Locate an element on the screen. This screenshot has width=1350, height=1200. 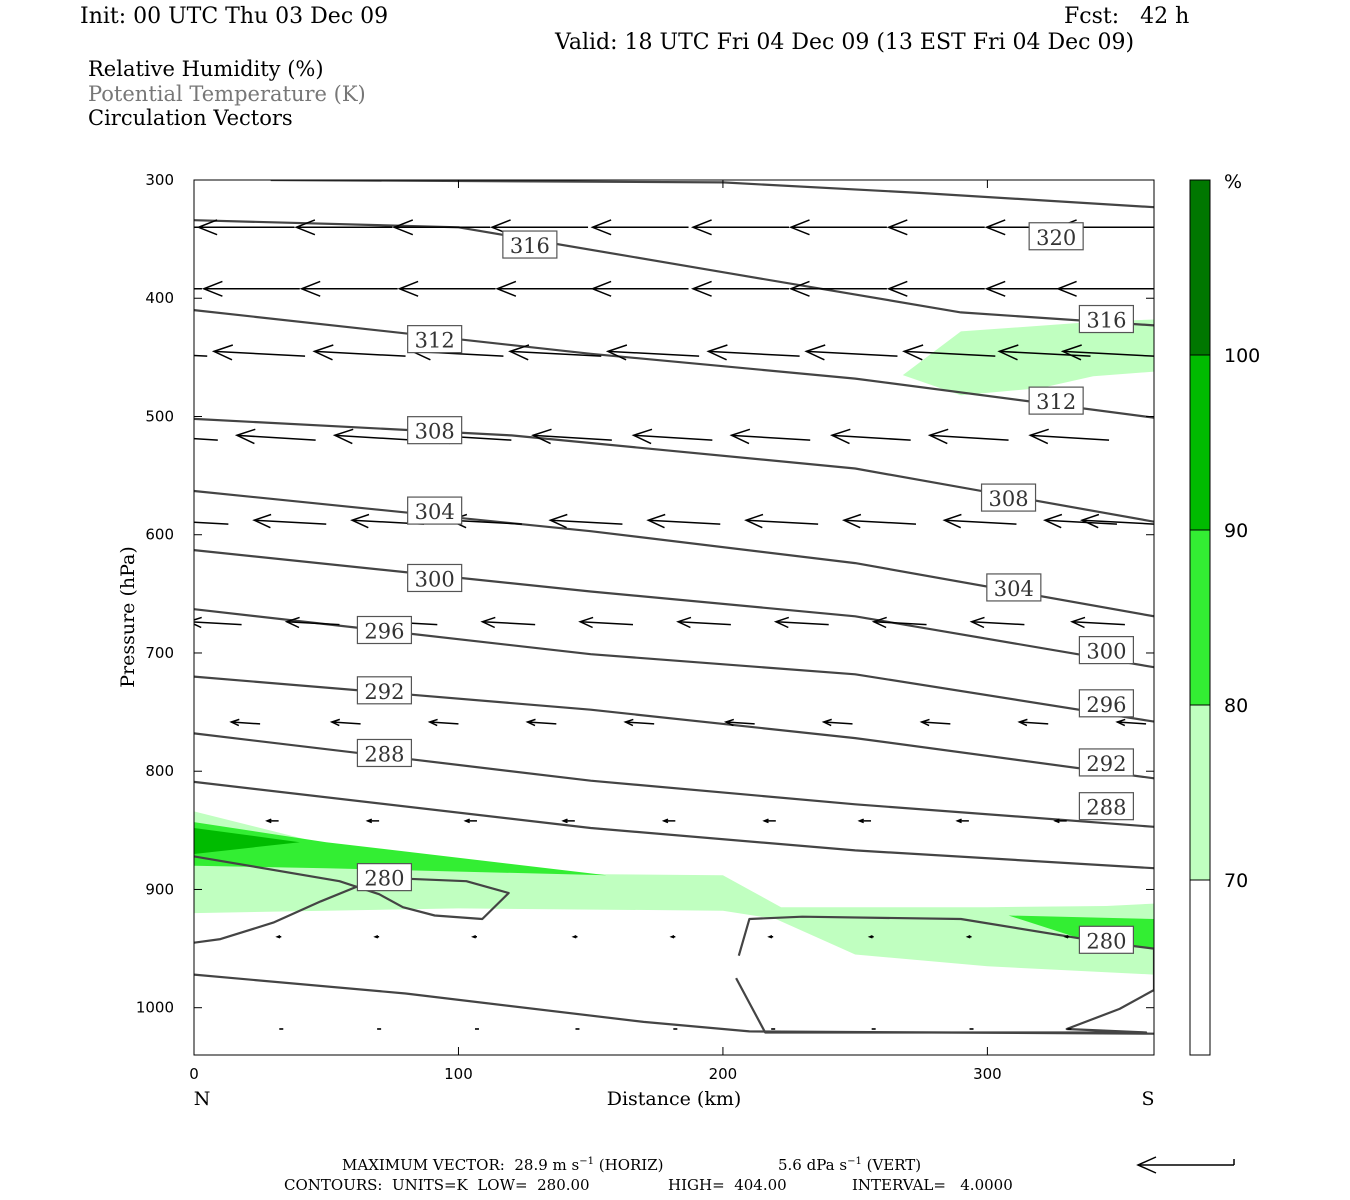
contour-label-text: 308 is located at coordinates (1008, 499).